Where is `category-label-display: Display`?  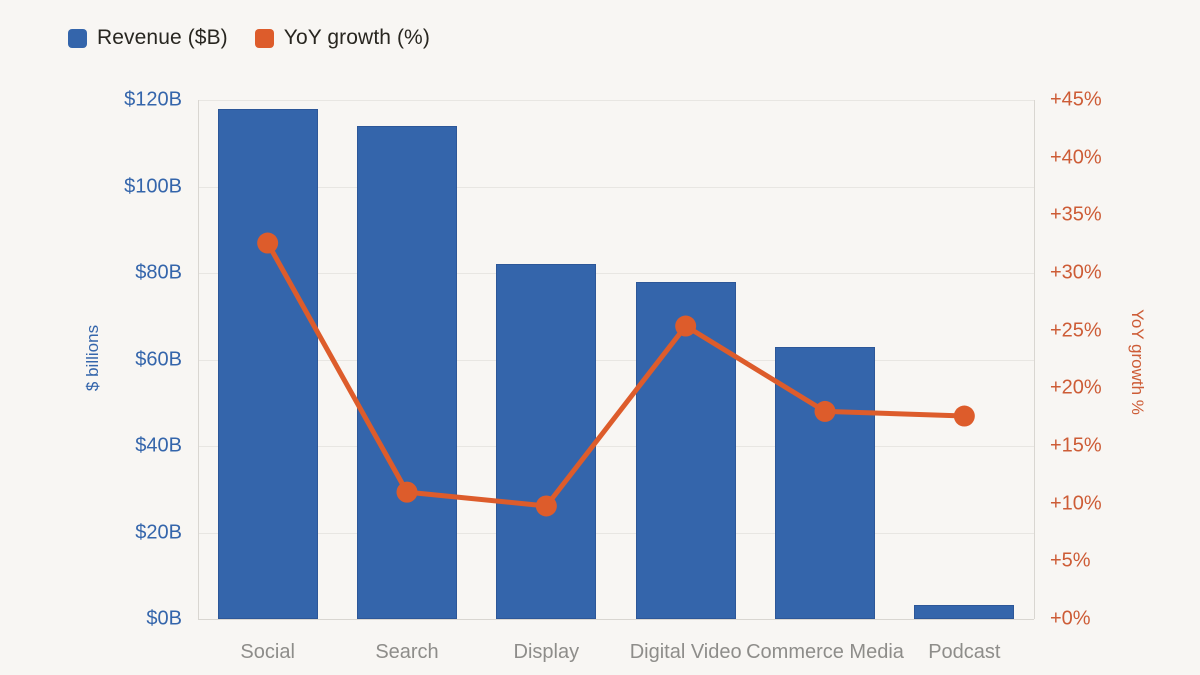
category-label-display: Display is located at coordinates (546, 652).